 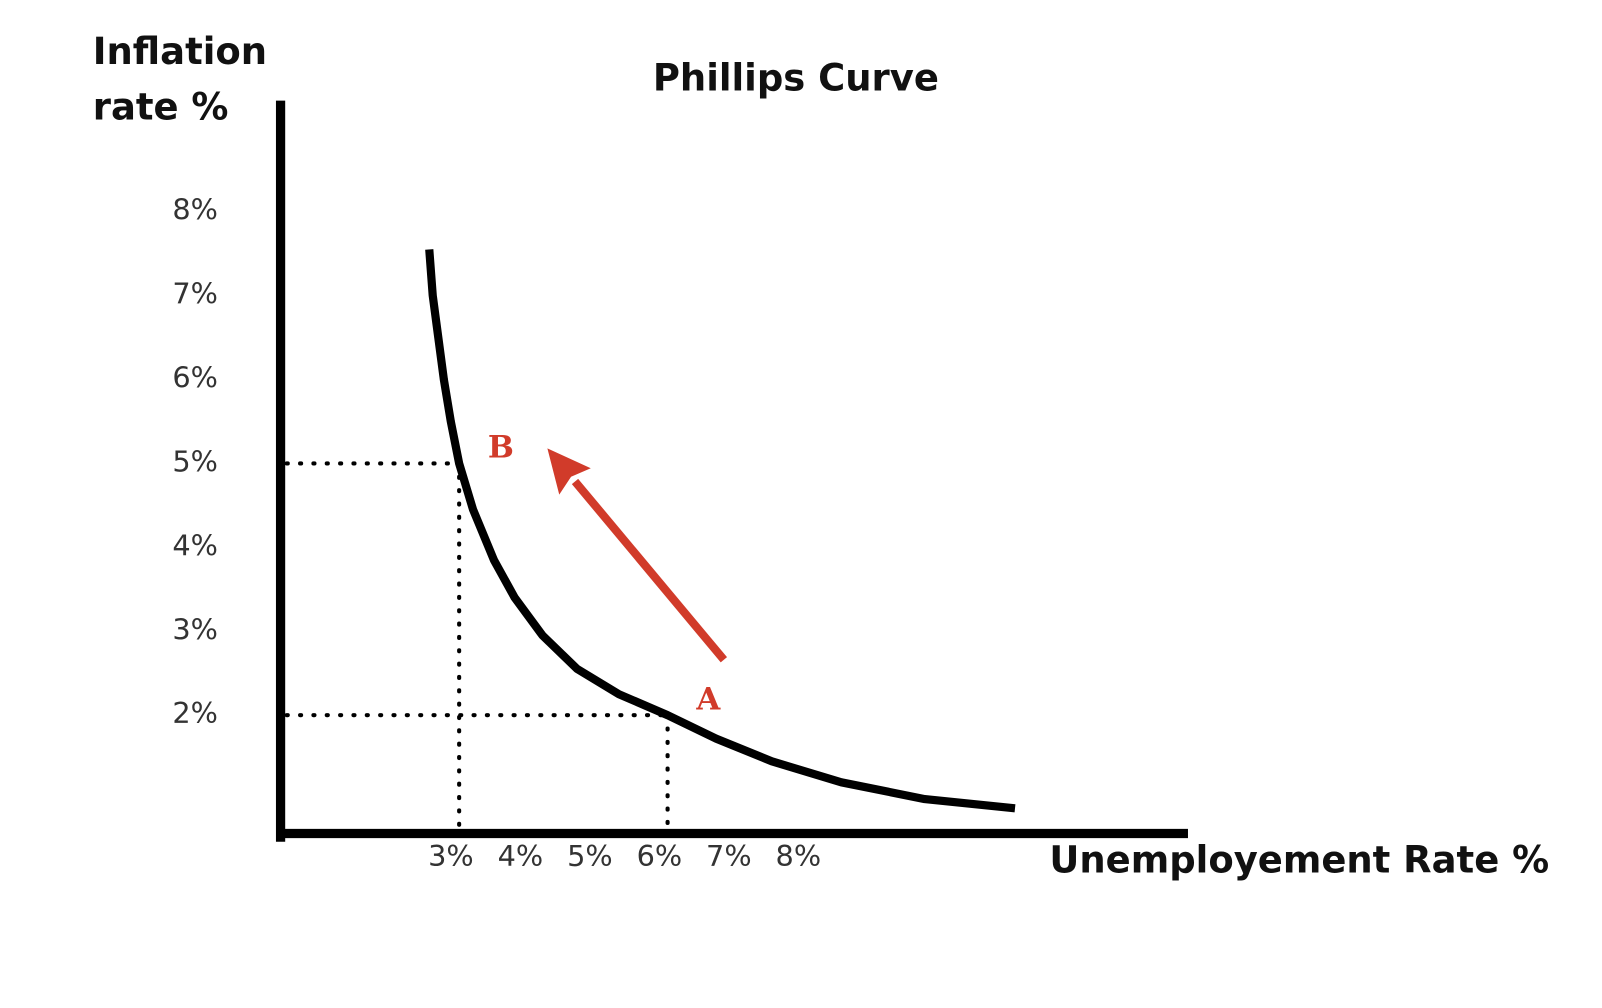 What do you see at coordinates (799, 856) in the screenshot?
I see `x-tick-label: 8%` at bounding box center [799, 856].